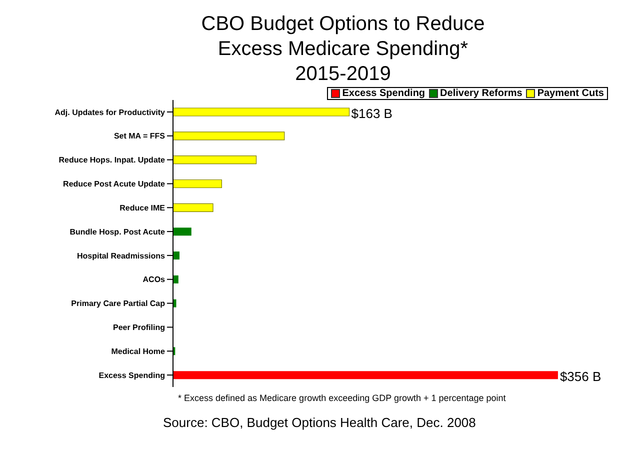 The height and width of the screenshot is (457, 626). Describe the element at coordinates (118, 303) in the screenshot. I see `y-tick-label: Primary Care Partial Cap` at that location.